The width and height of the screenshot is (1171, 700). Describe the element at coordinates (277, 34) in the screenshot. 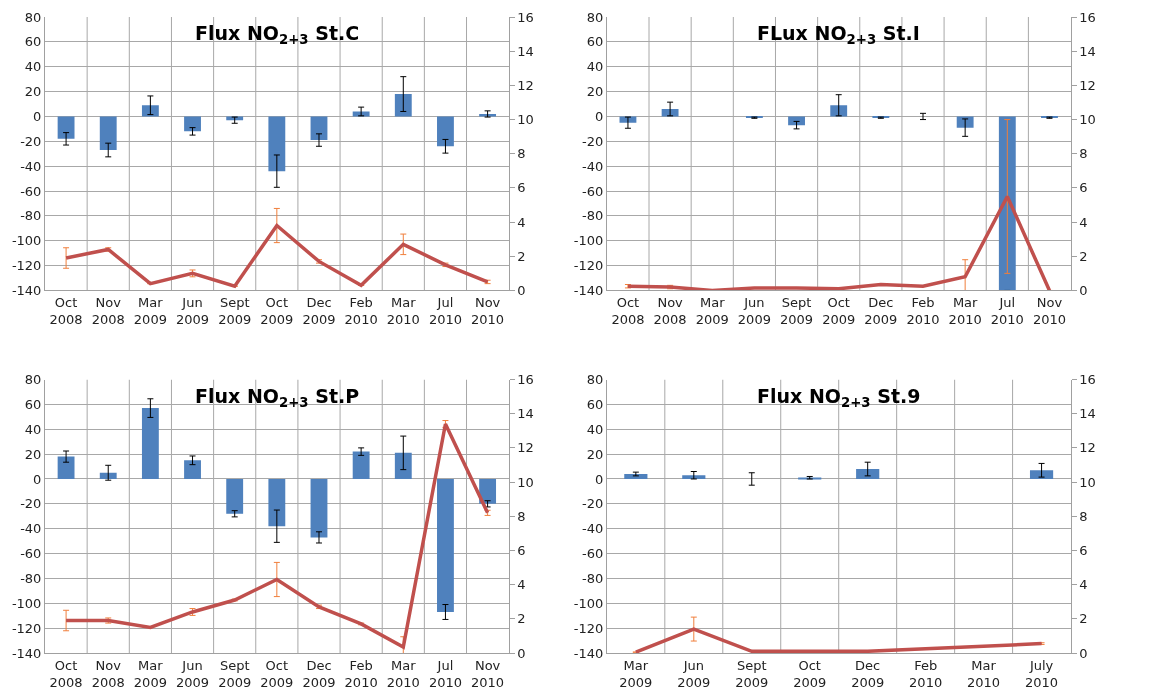

I see `chart-title: Flux NO$_{2+3}$ St.C` at that location.